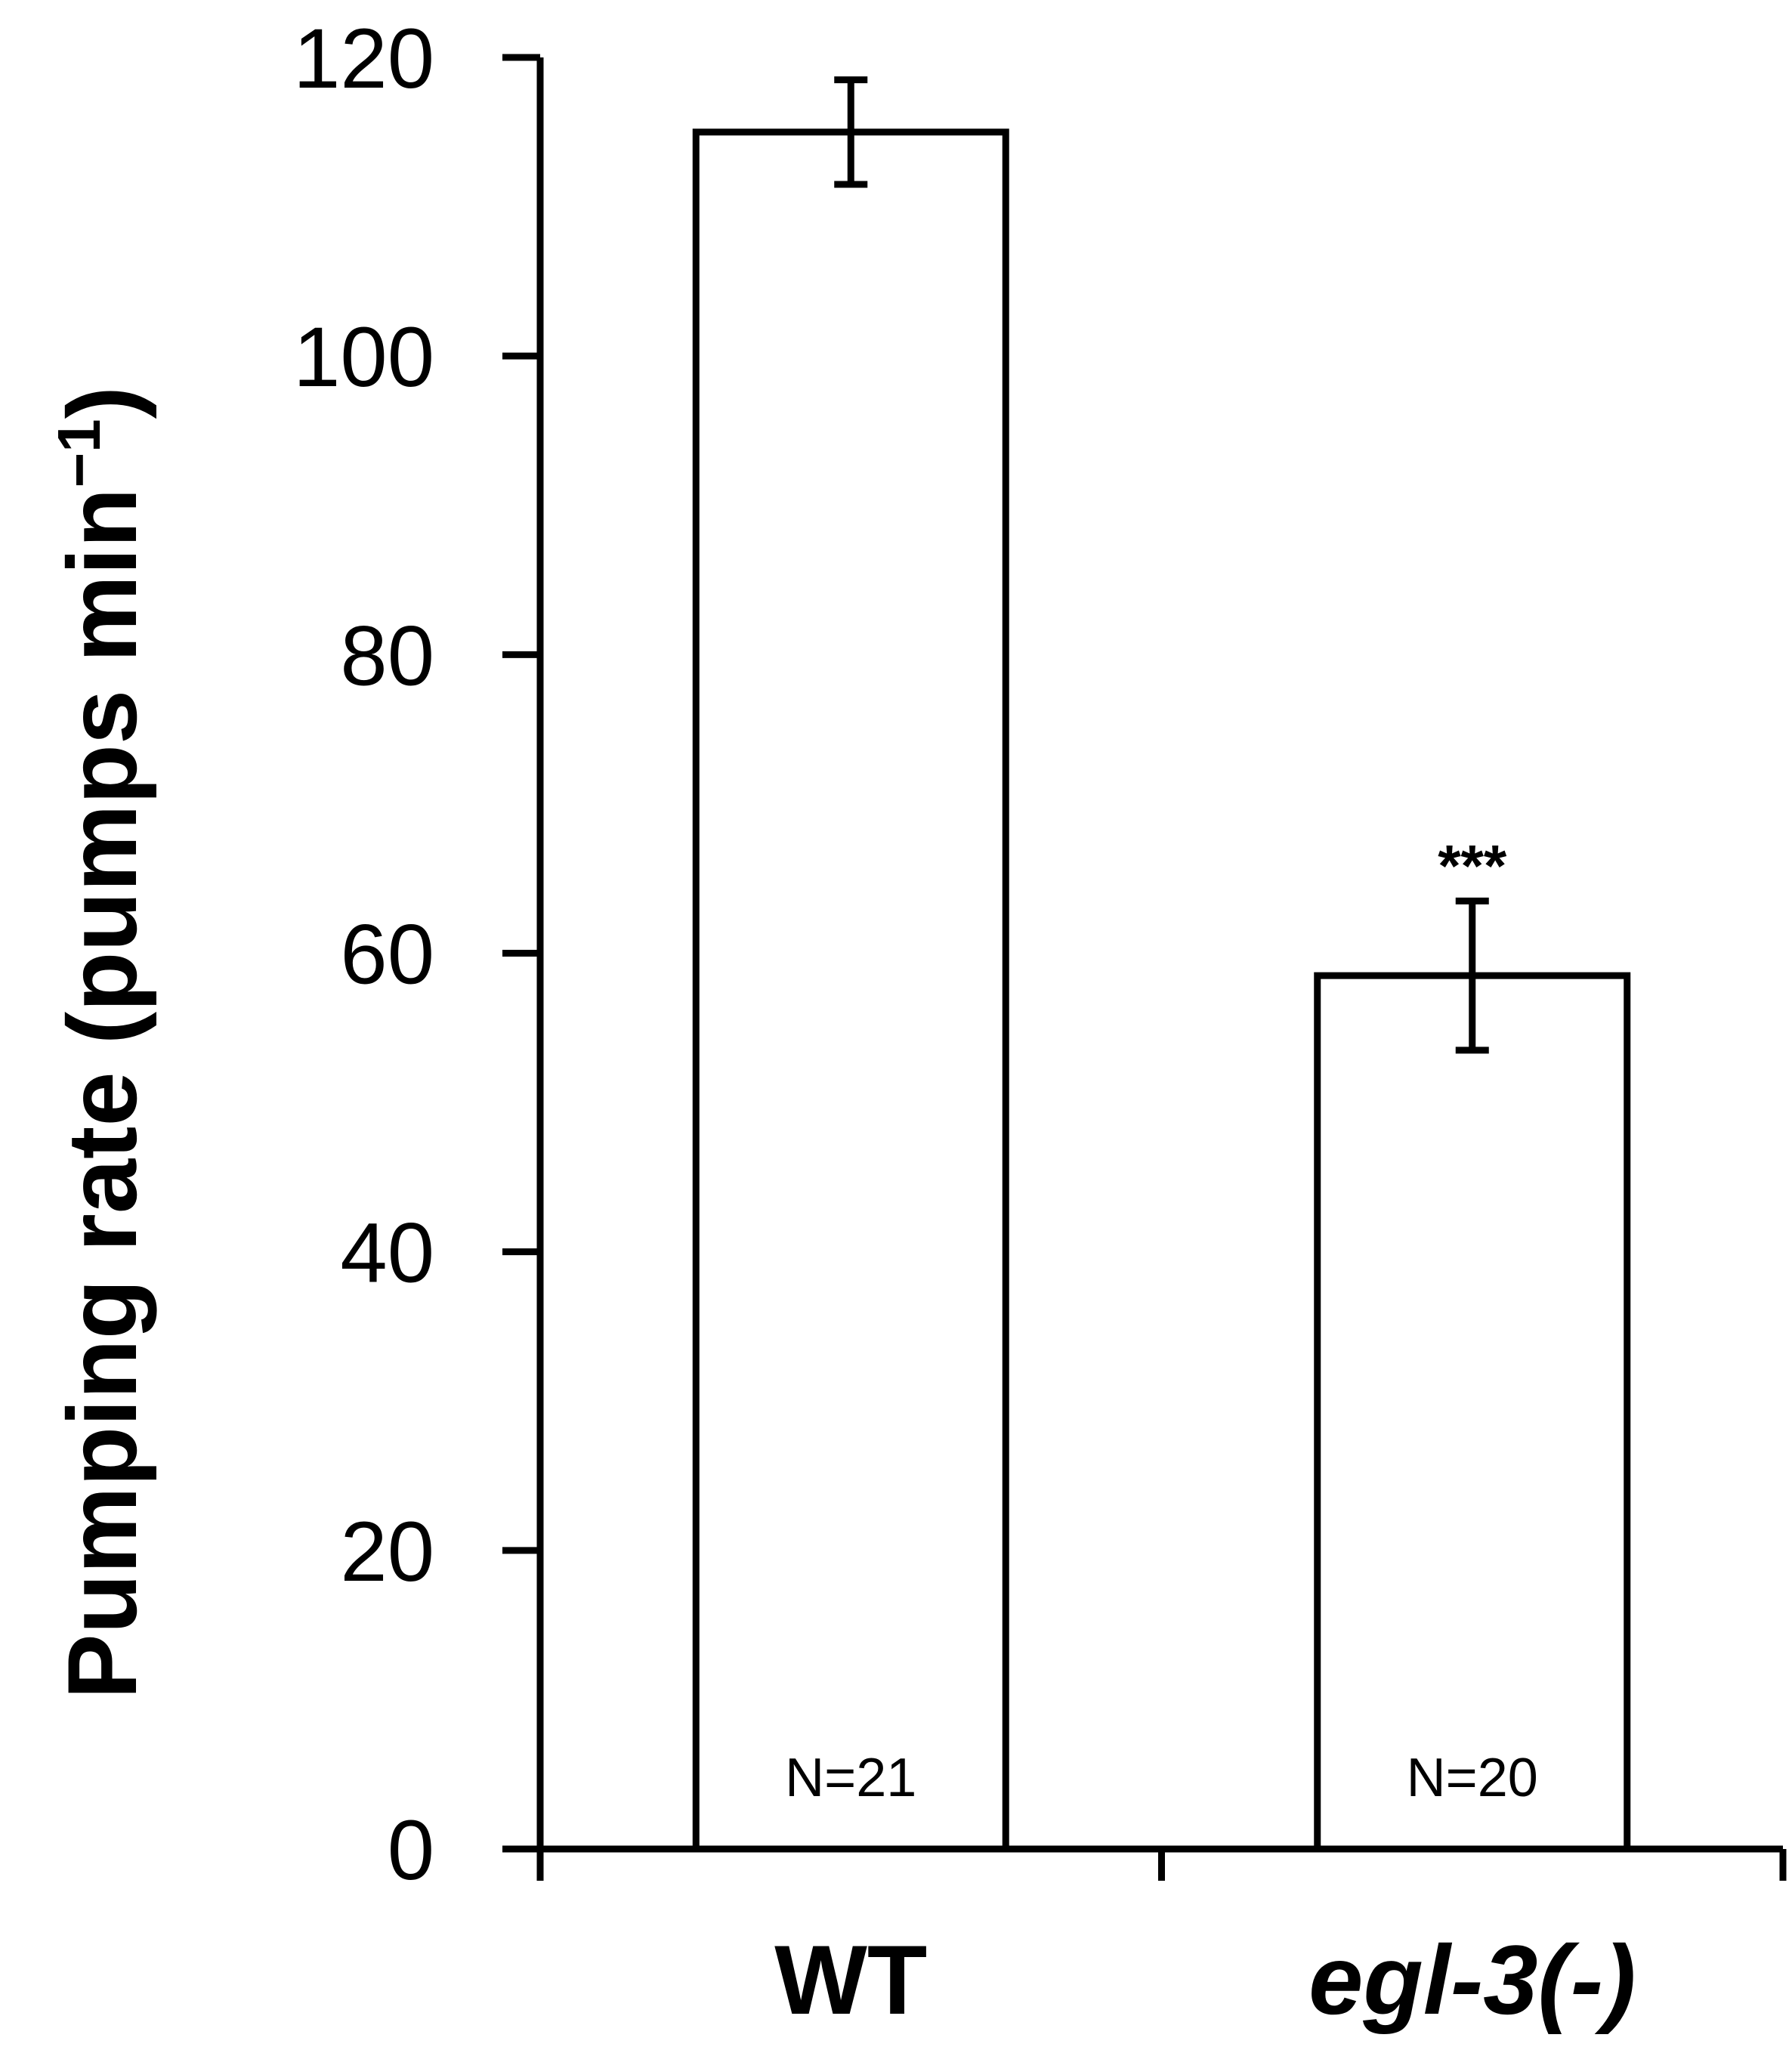 The image size is (1792, 2050). What do you see at coordinates (411, 1850) in the screenshot?
I see `y-tick-label: 0` at bounding box center [411, 1850].